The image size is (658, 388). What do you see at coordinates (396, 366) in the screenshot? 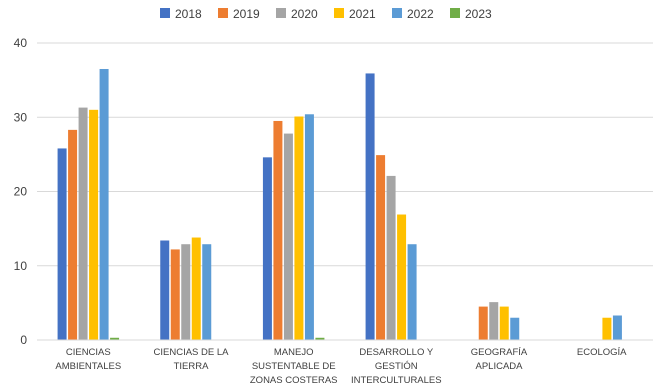
I see `x-tick-label: DESARROLLO Y GESTIÓN INTERCULTURALES` at bounding box center [396, 366].